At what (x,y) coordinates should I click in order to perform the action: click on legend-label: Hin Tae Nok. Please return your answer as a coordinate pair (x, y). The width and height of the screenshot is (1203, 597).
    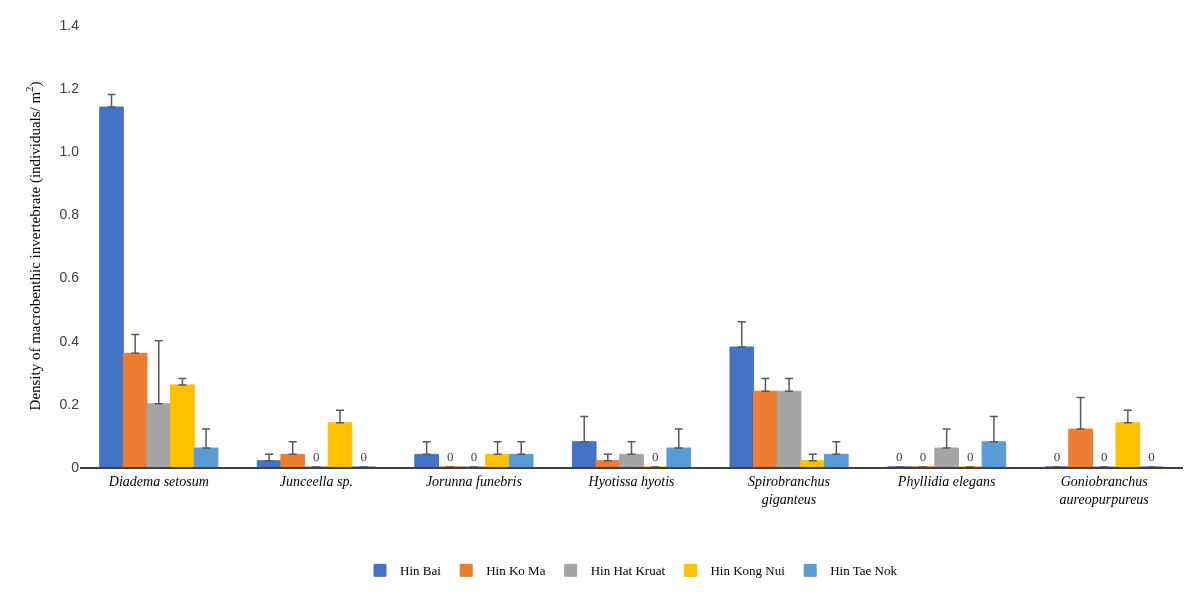
    Looking at the image, I should click on (864, 571).